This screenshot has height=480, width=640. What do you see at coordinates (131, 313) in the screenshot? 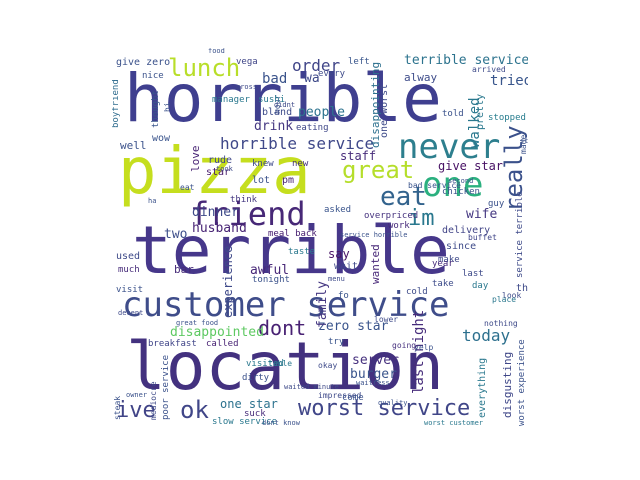
I see `word: decent` at bounding box center [131, 313].